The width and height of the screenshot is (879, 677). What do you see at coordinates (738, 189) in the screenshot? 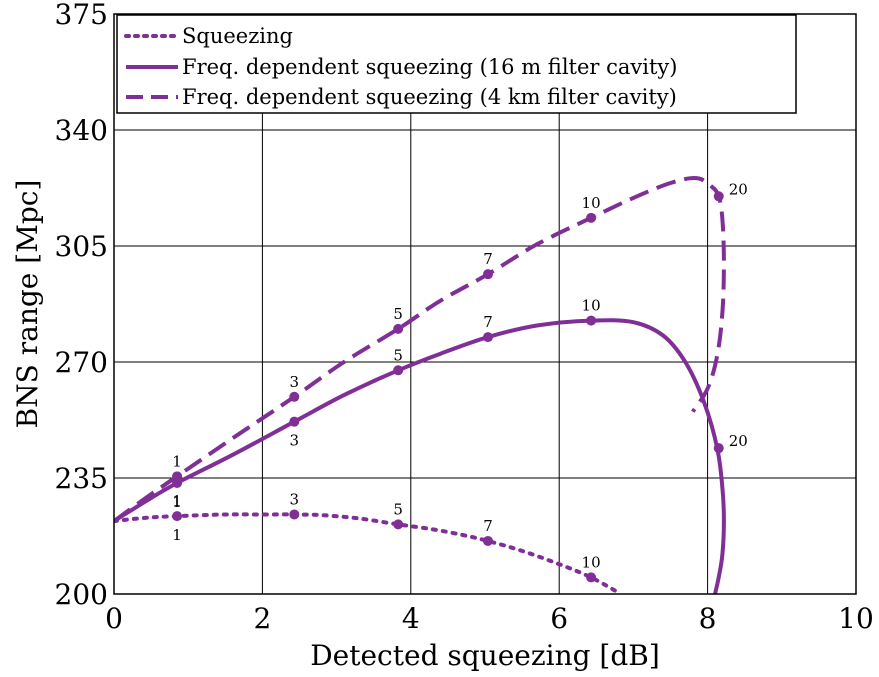
I see `data-point-label-fds-4km: 20` at bounding box center [738, 189].